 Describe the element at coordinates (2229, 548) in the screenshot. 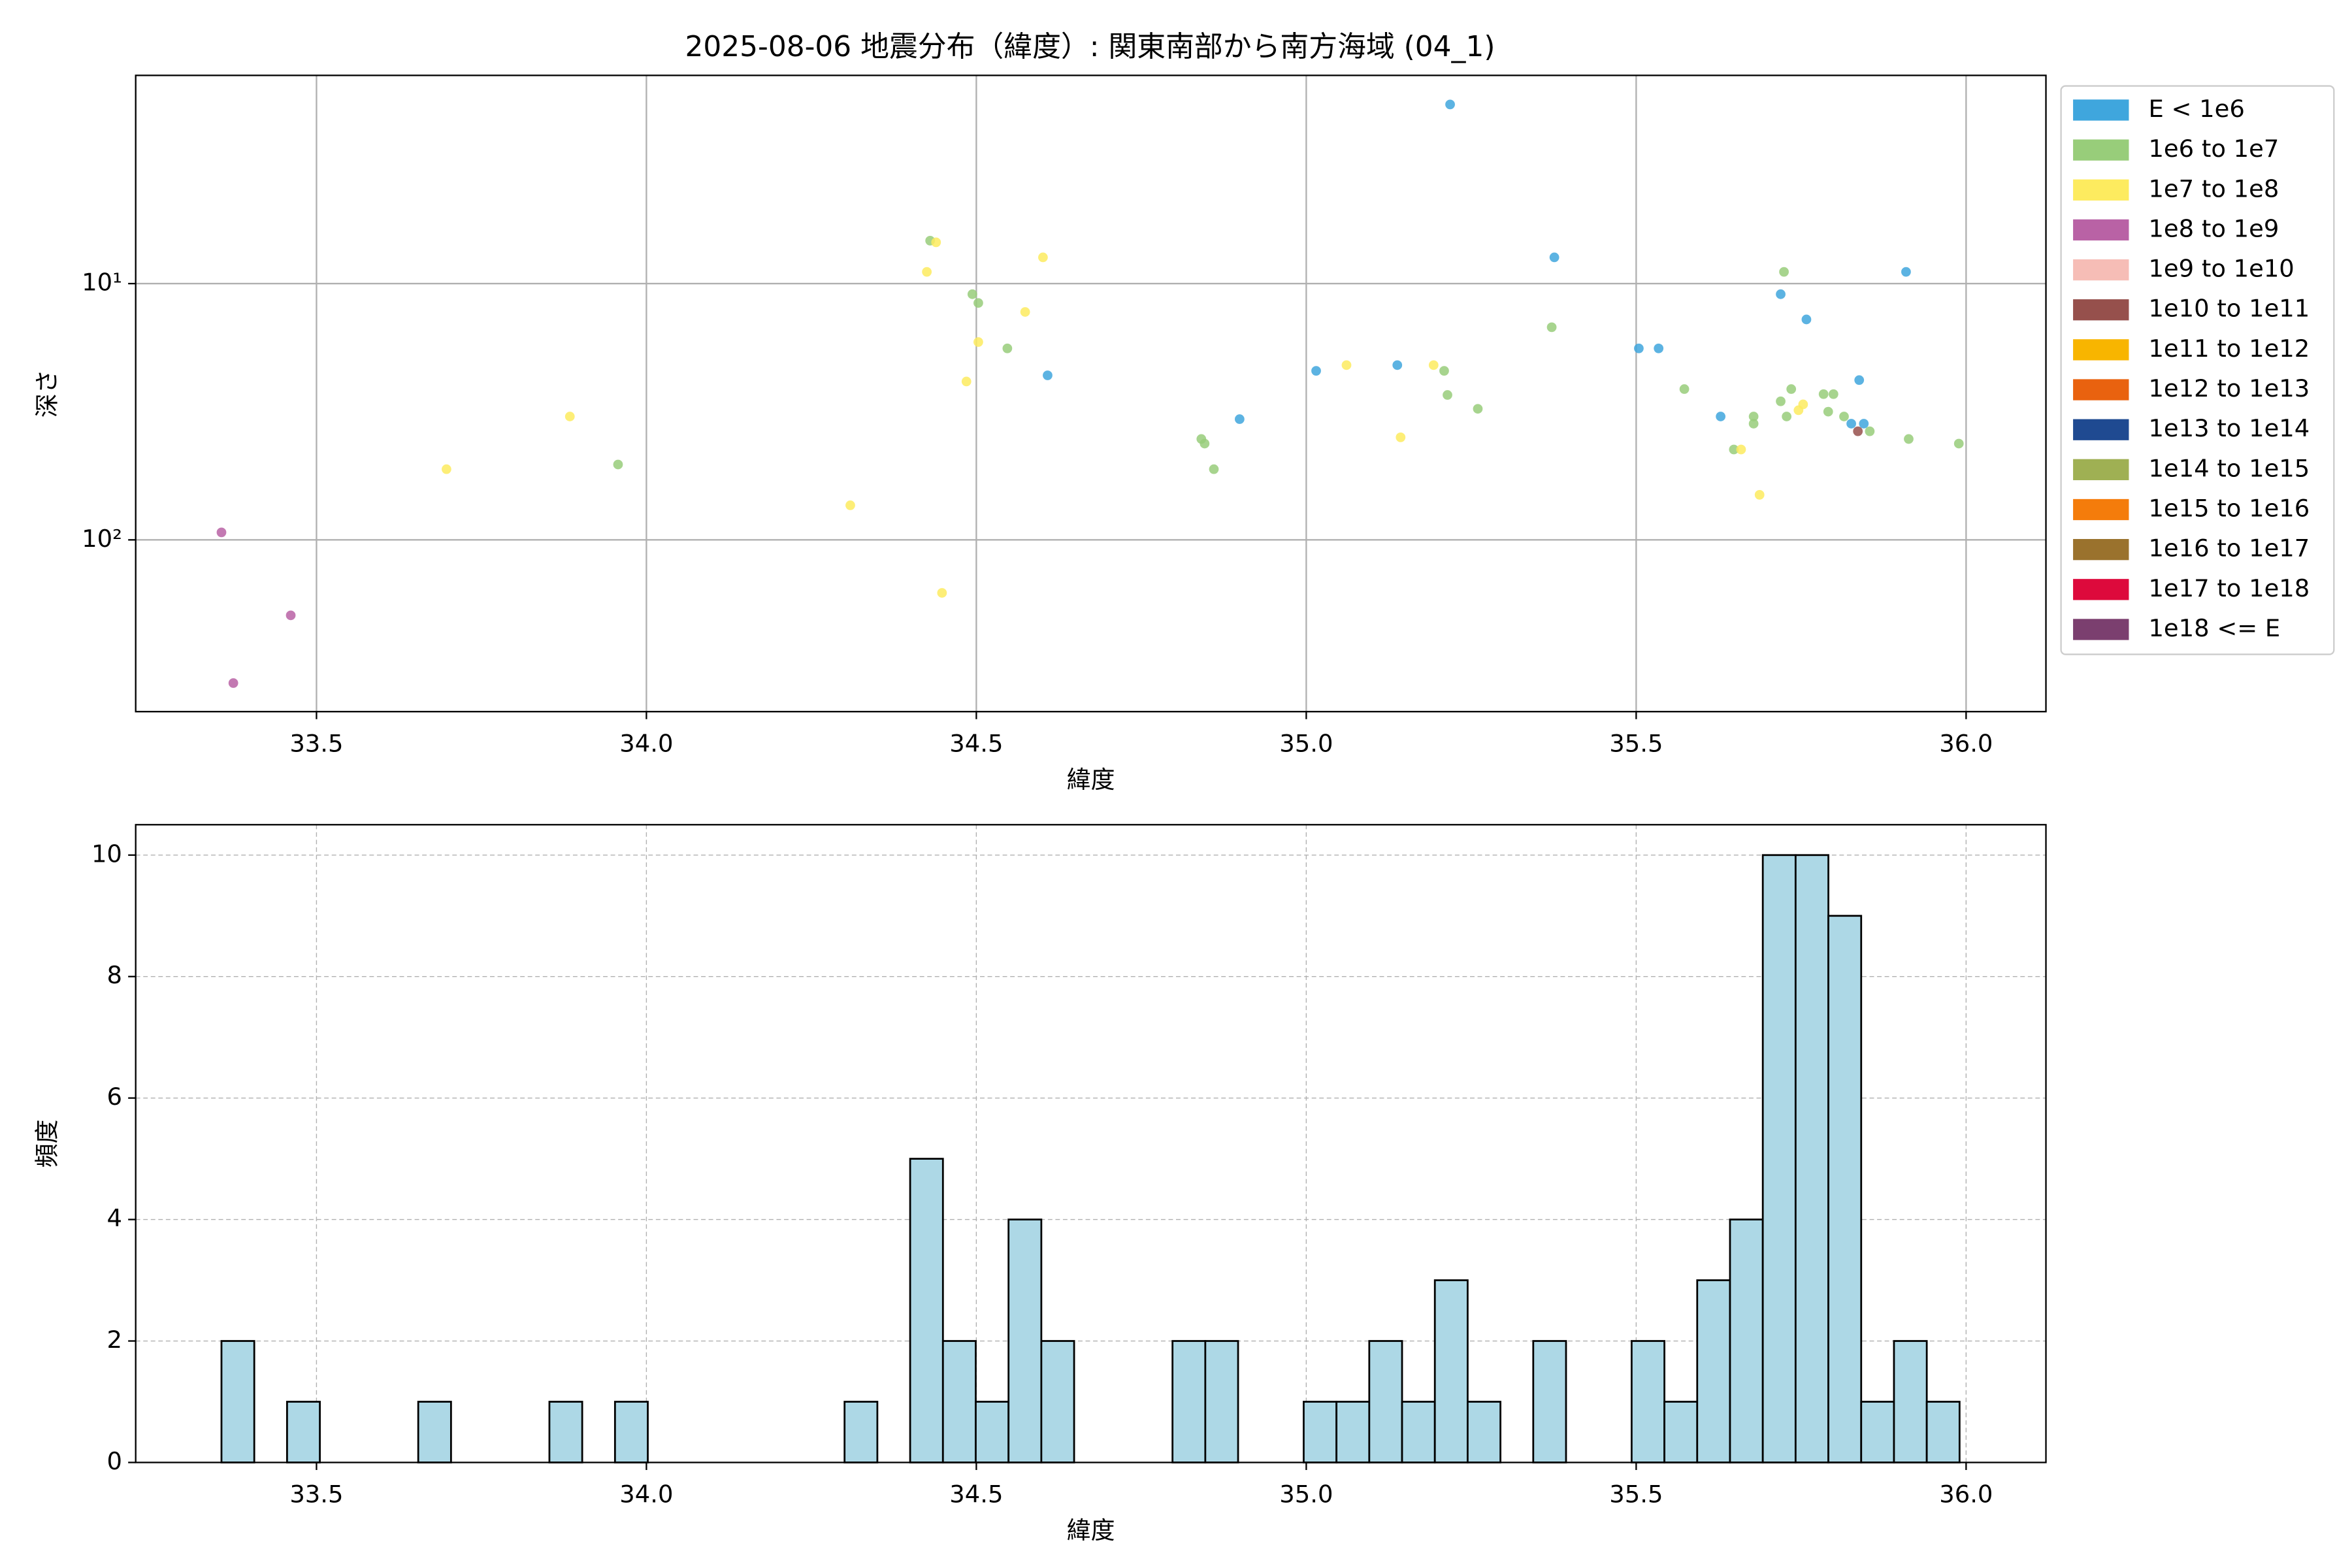

I see `legend-label: 1e16 to 1e17` at that location.